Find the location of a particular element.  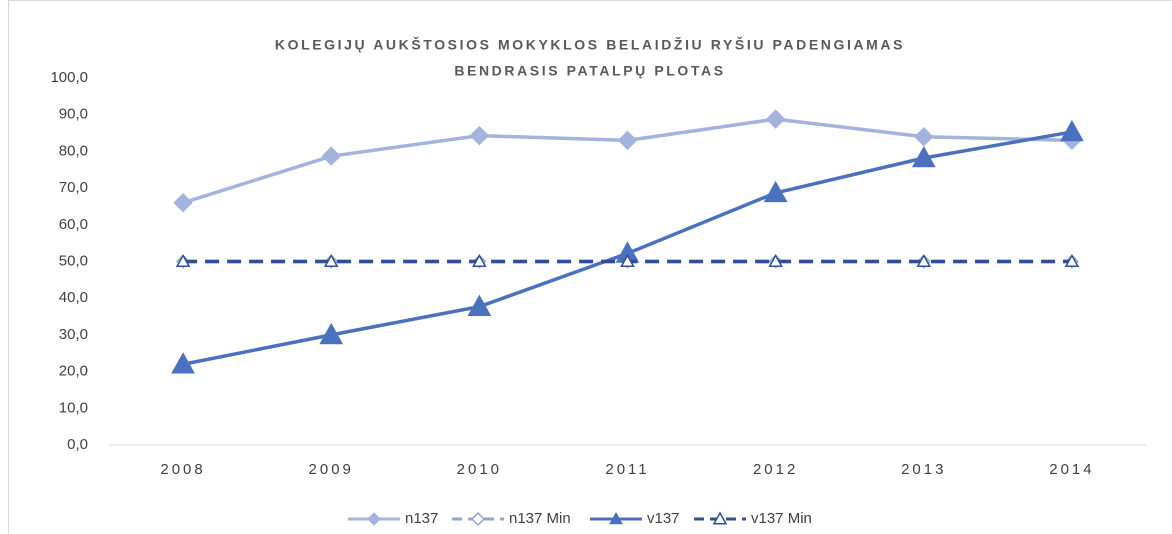

x-tick-label: 2012 is located at coordinates (775, 469).